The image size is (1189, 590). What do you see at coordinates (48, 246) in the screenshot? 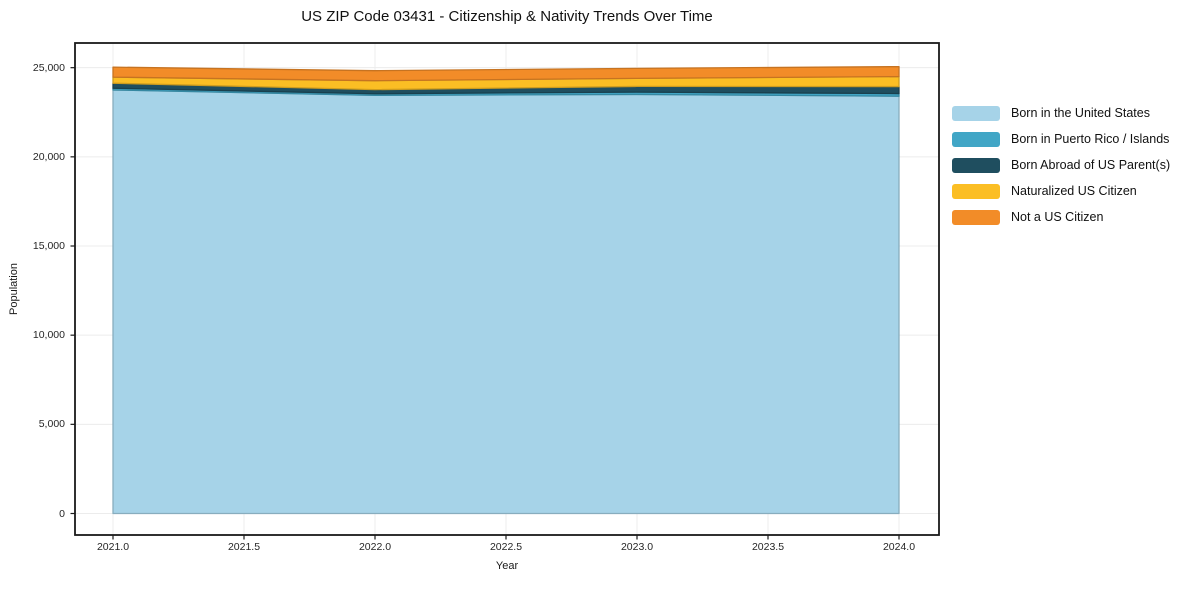
I see `y-tick-label: 15,000` at bounding box center [48, 246].